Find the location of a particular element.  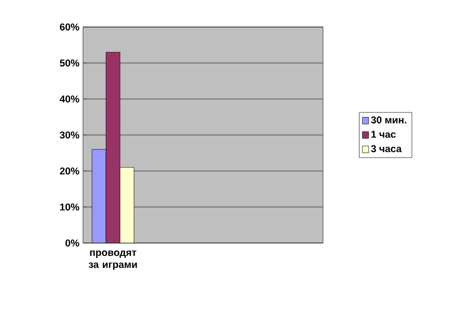

y-tick-label: 20% is located at coordinates (70, 171).